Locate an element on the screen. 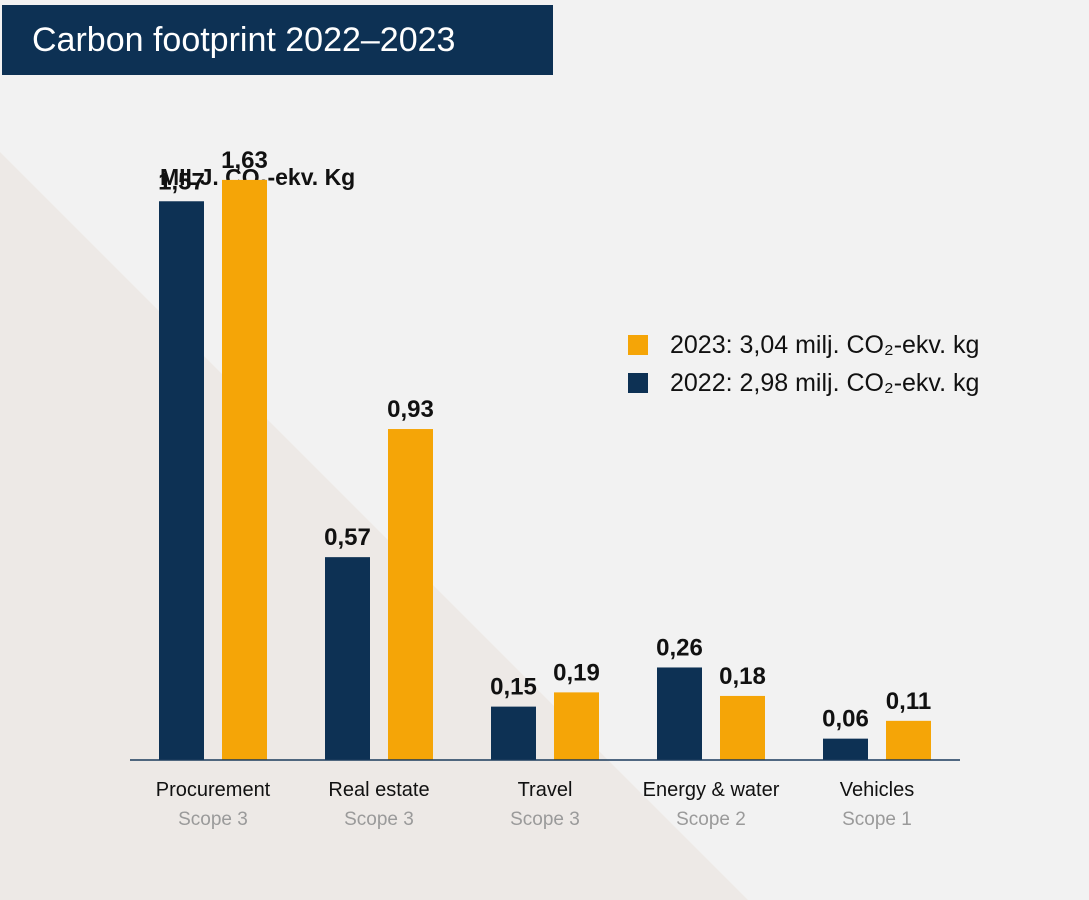 The width and height of the screenshot is (1089, 900). category-name: Procurement is located at coordinates (213, 790).